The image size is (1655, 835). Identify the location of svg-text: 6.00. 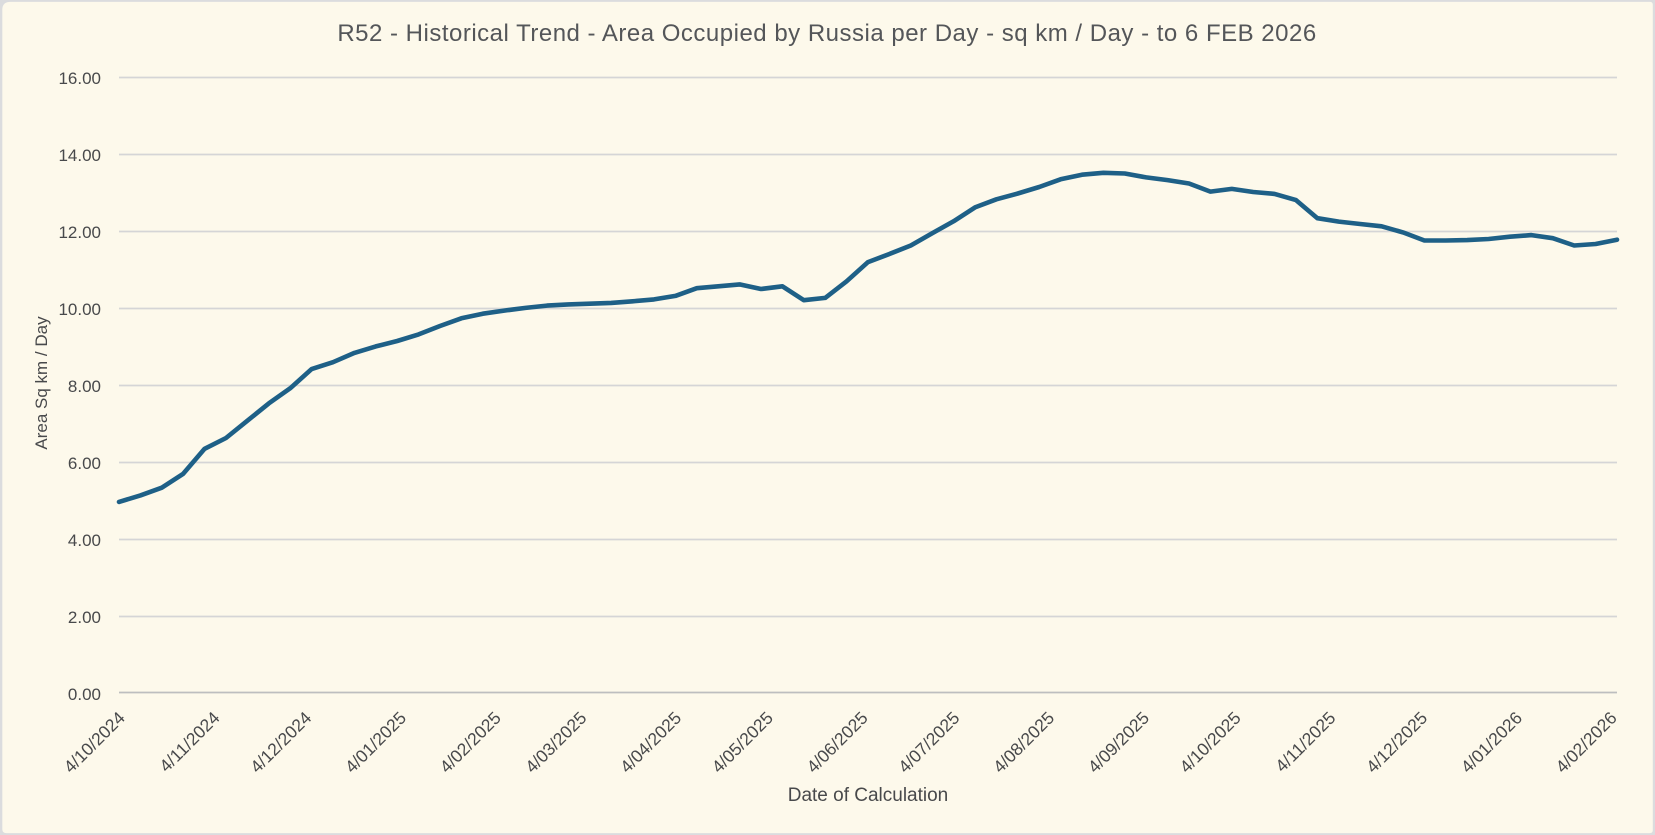
(84, 463).